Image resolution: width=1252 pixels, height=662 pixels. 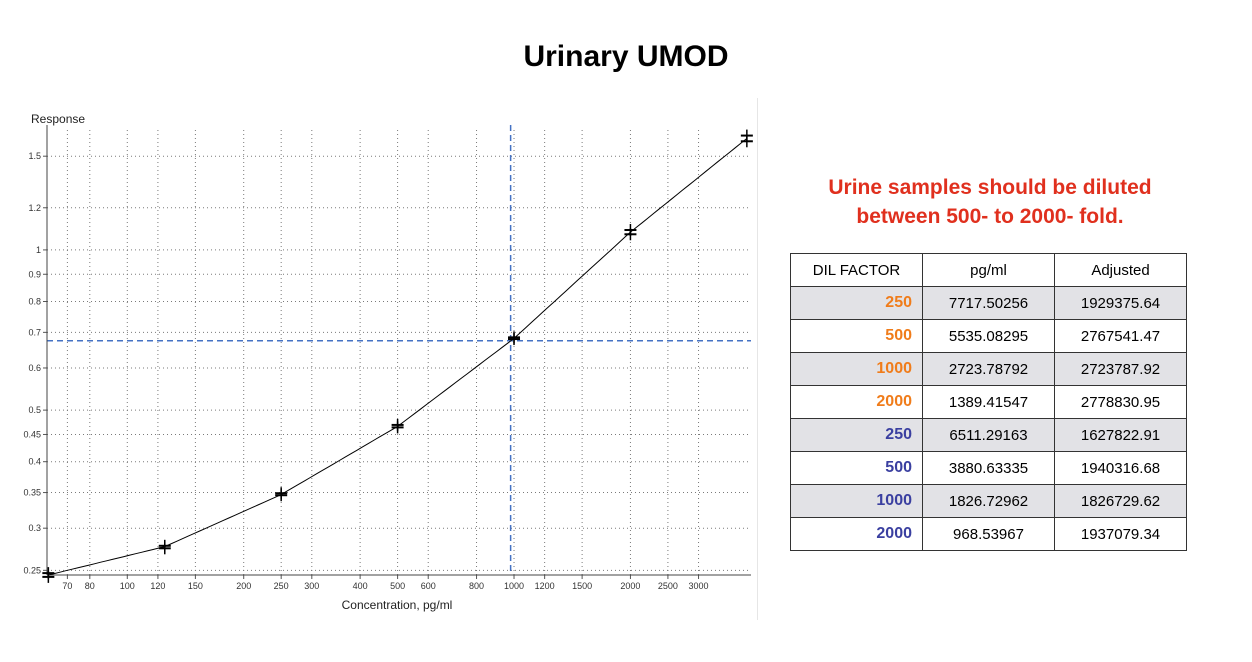 I want to click on x-tick-label: 200, so click(x=243, y=586).